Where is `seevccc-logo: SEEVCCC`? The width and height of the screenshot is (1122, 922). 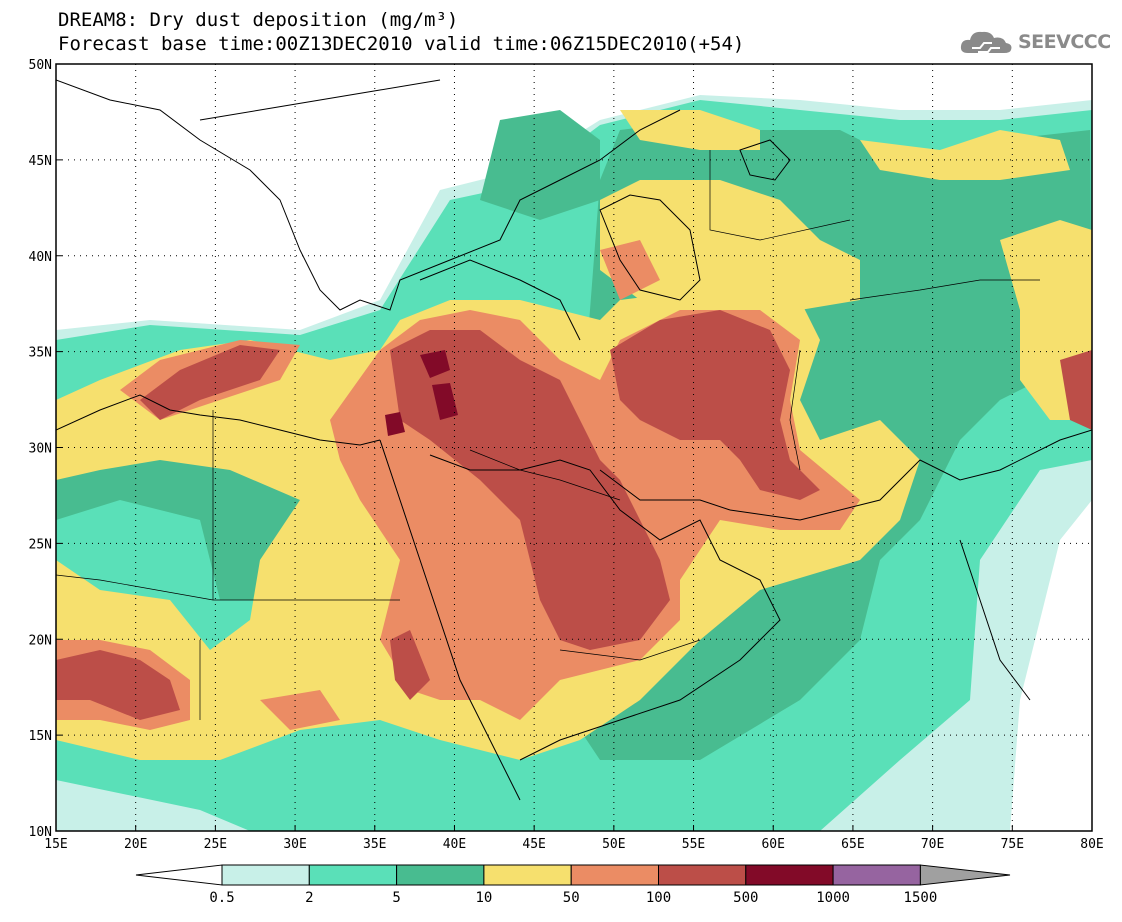
seevccc-logo: SEEVCCC is located at coordinates (1034, 42).